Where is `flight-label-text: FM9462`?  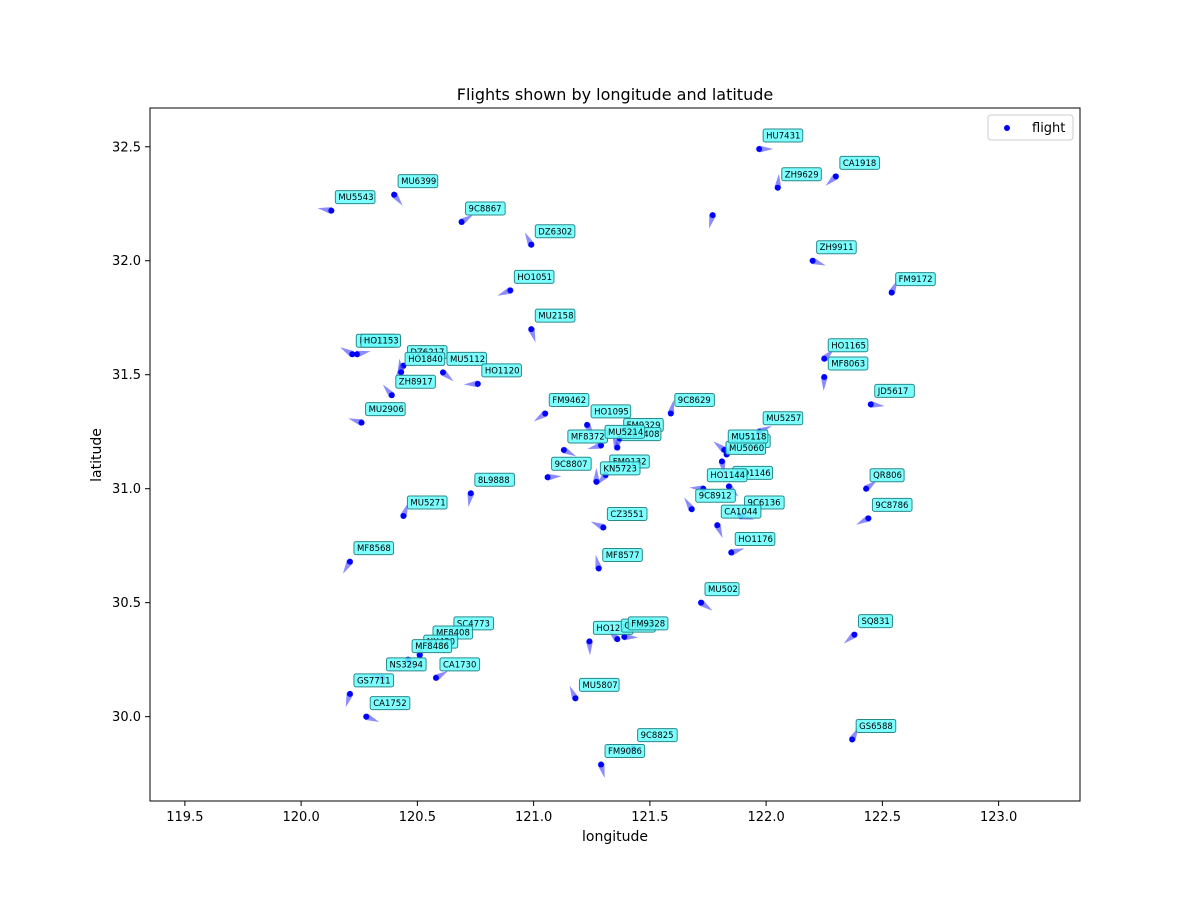 flight-label-text: FM9462 is located at coordinates (569, 401).